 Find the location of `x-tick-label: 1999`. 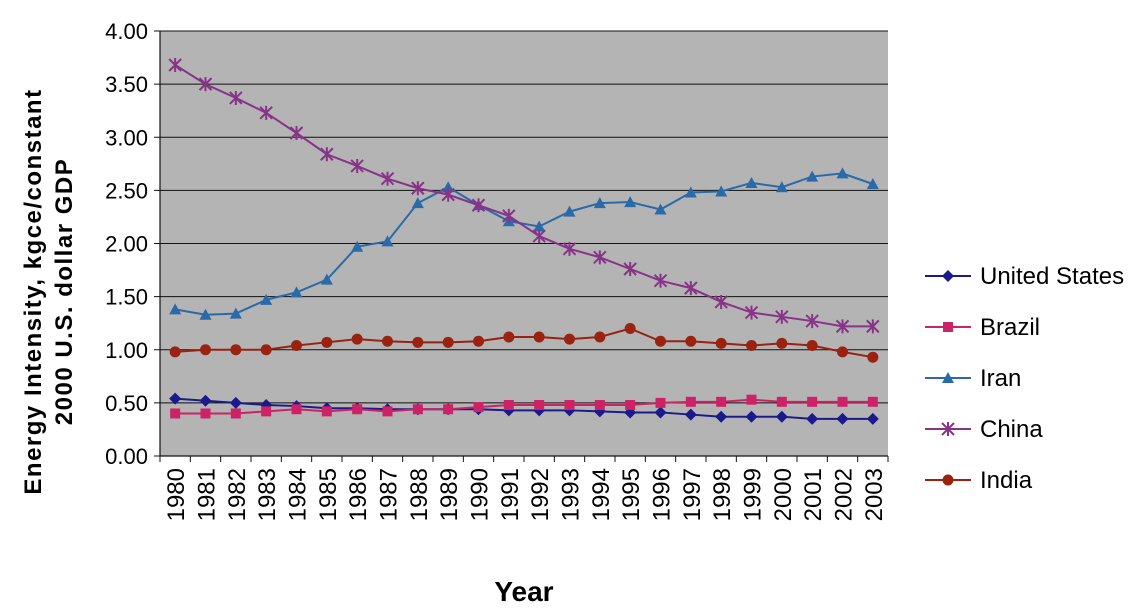

x-tick-label: 1999 is located at coordinates (753, 494).